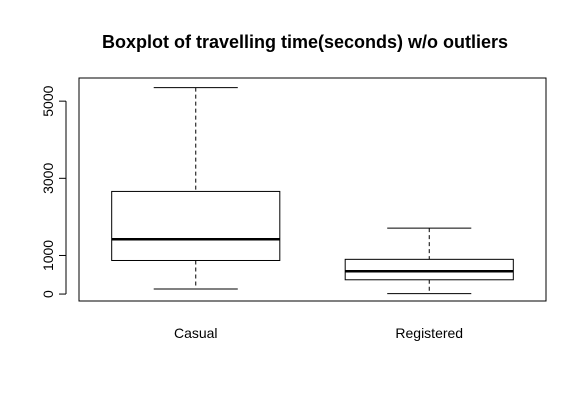 The image size is (573, 401). Describe the element at coordinates (318, 333) in the screenshot. I see `x-axis: Casual Registered` at that location.